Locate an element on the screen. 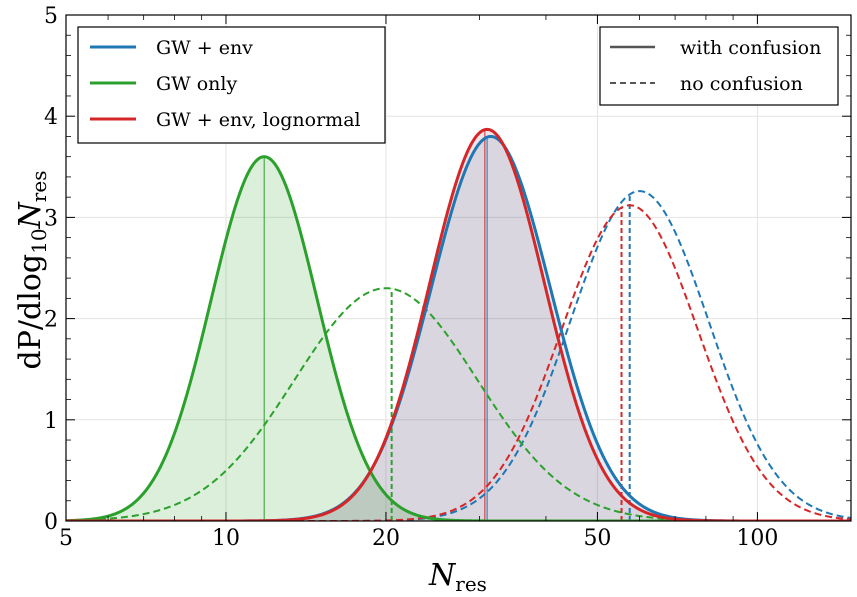 This screenshot has width=857, height=597. legend-styles-box is located at coordinates (719, 66).